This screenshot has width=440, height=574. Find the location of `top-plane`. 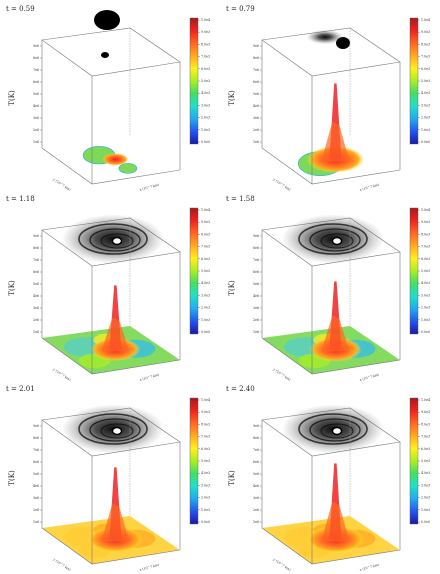

top-plane is located at coordinates (111, 52).